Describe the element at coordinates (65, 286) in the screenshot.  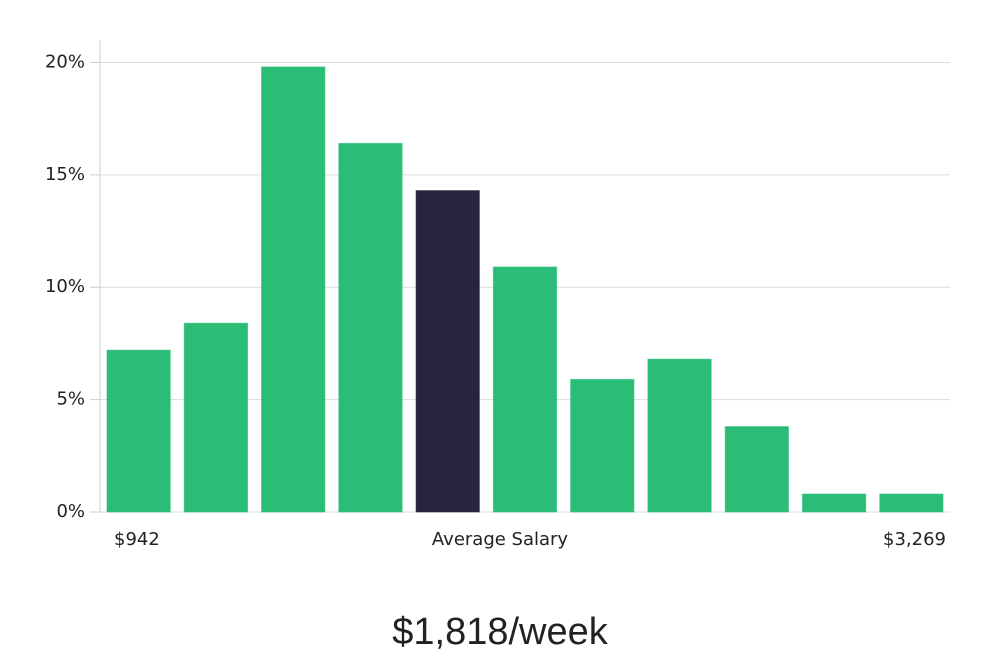
I see `y-tick-label: 10%` at that location.